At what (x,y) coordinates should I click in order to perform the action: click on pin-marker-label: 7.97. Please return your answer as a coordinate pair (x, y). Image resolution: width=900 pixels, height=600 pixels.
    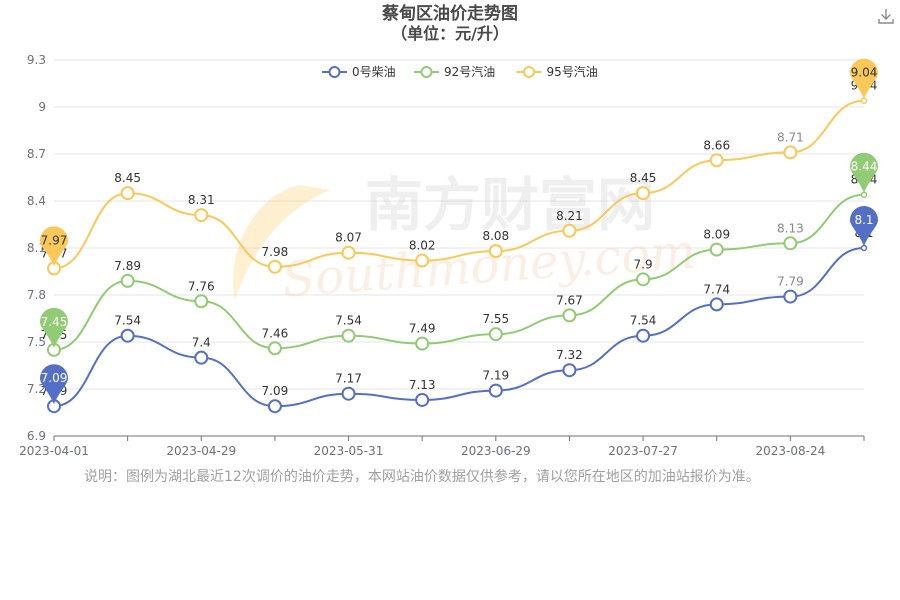
    Looking at the image, I should click on (54, 240).